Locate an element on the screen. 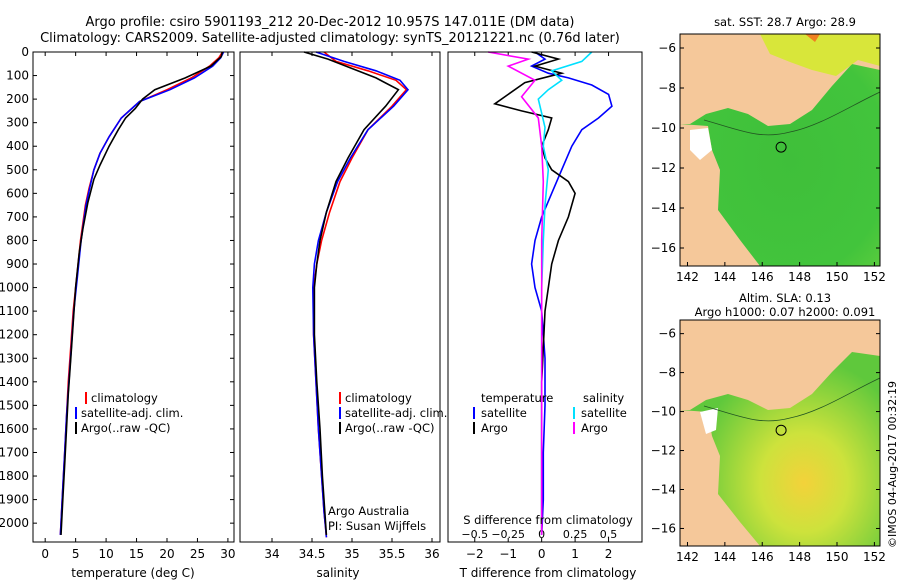 The height and width of the screenshot is (580, 900). y-tick-label: 1900 is located at coordinates (14, 500).